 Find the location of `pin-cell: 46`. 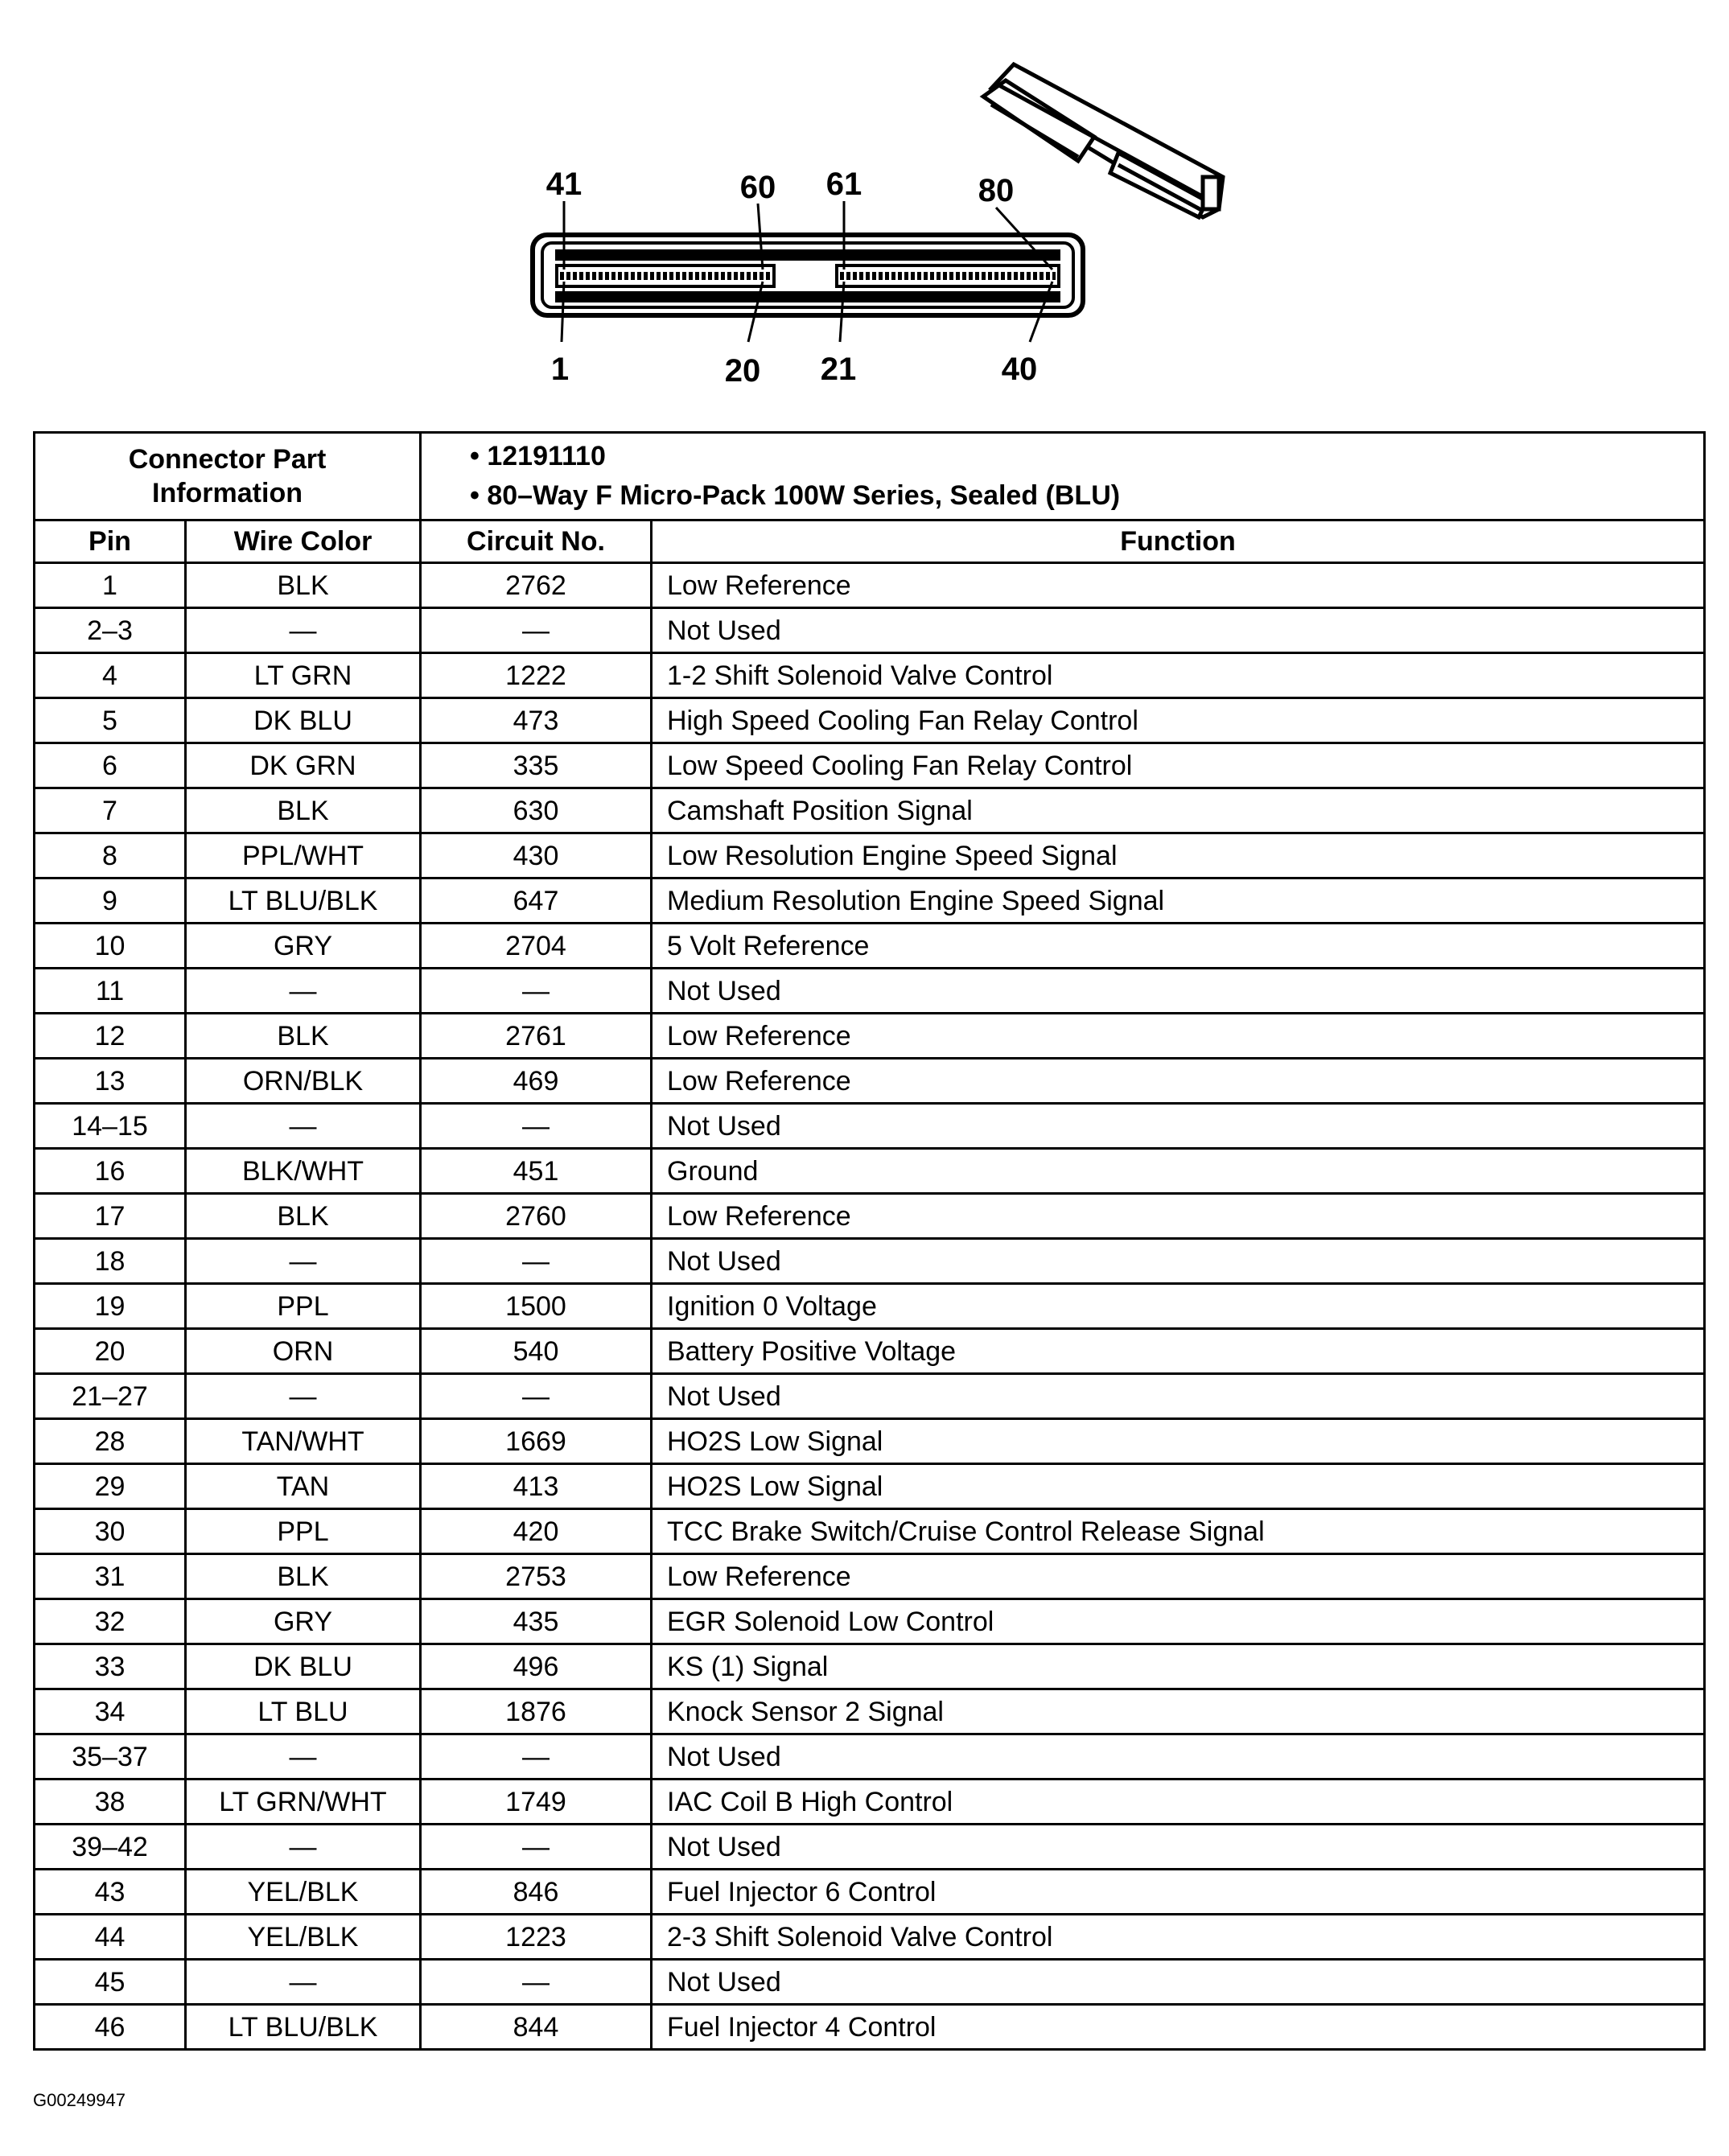

pin-cell: 46 is located at coordinates (110, 2027).